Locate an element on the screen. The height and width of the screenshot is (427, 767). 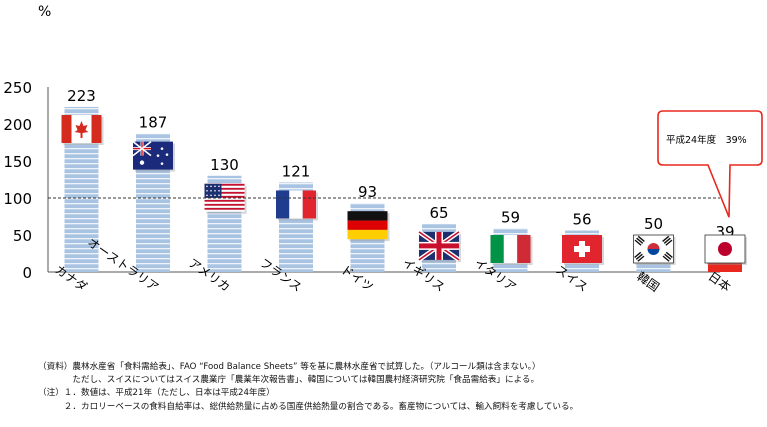
y-tick-label: 250 is located at coordinates (17, 88).